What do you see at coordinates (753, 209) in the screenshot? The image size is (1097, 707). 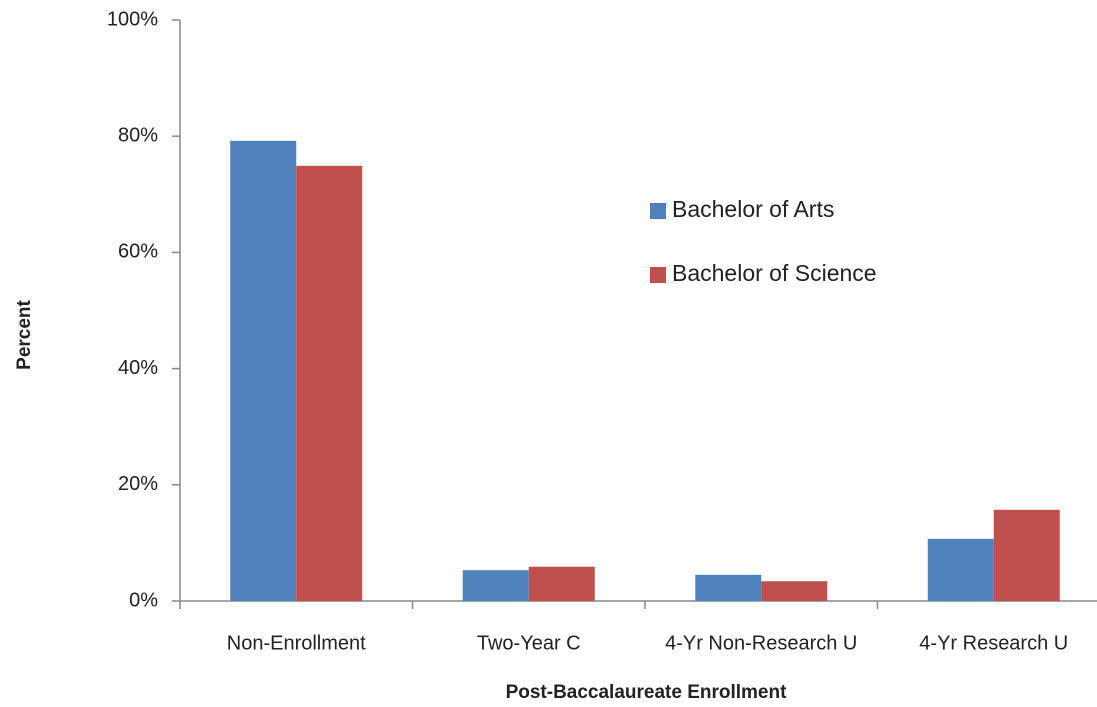 I see `legend-label: Bachelor of Arts` at bounding box center [753, 209].